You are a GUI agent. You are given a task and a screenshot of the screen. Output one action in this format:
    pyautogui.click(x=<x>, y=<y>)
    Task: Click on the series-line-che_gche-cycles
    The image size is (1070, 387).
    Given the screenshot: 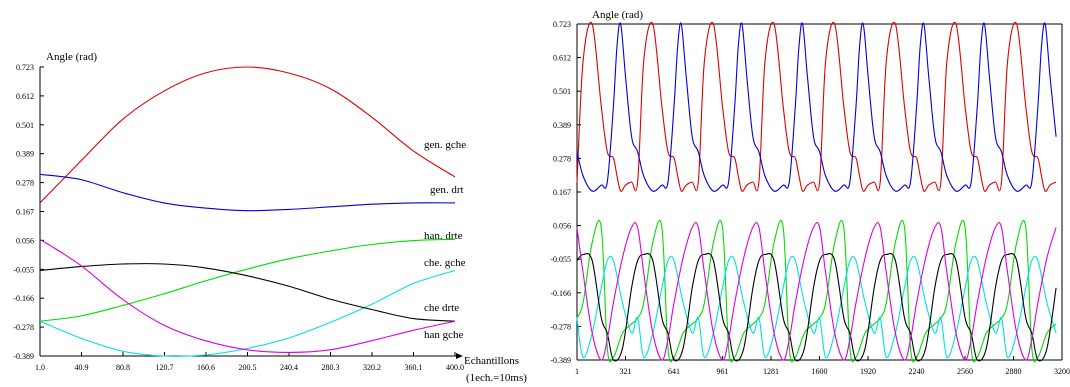 What is the action you would take?
    pyautogui.click(x=816, y=307)
    